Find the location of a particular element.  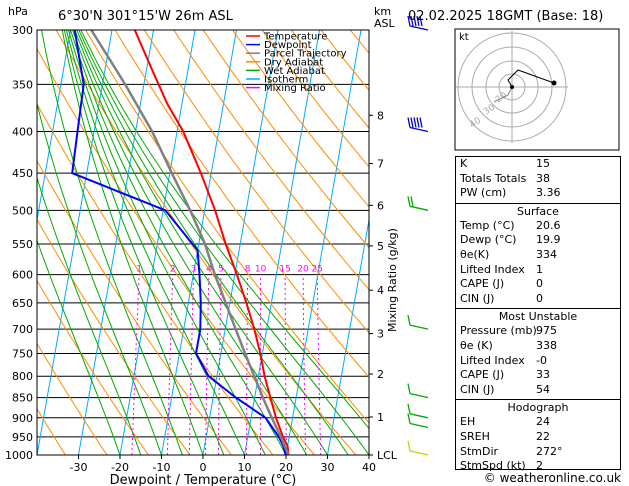

pressure-tick-label: 550 is located at coordinates (22, 244).